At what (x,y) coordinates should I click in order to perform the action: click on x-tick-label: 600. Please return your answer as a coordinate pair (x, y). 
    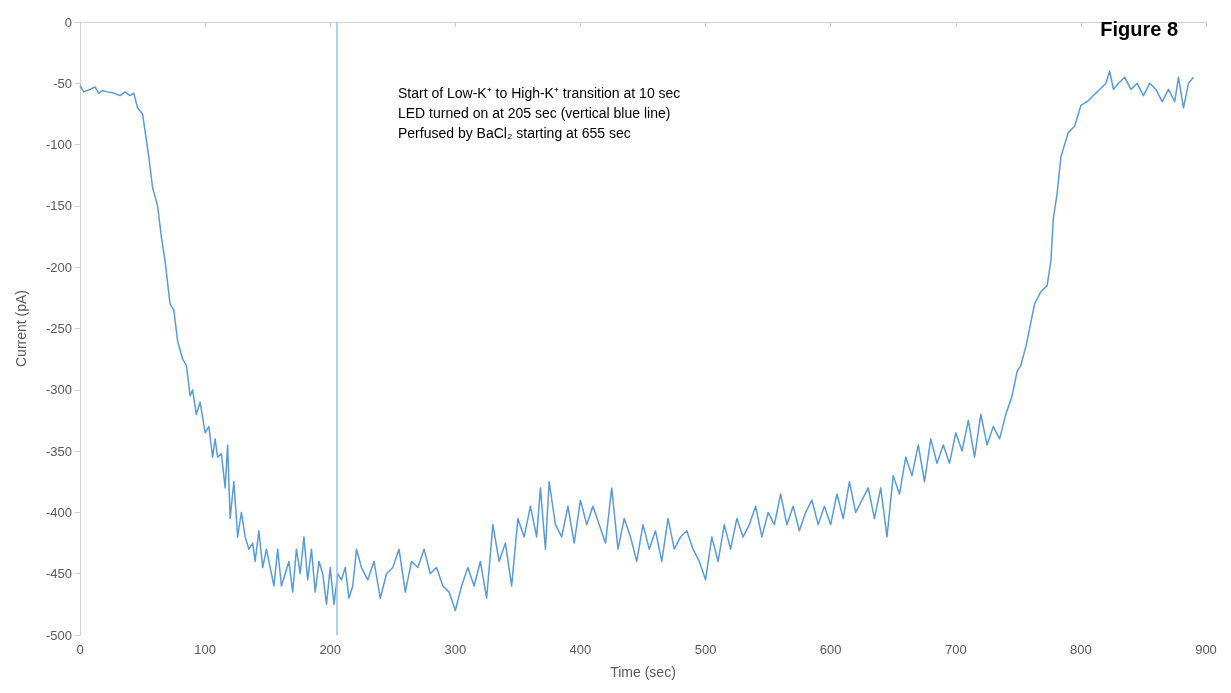
    Looking at the image, I should click on (830, 649).